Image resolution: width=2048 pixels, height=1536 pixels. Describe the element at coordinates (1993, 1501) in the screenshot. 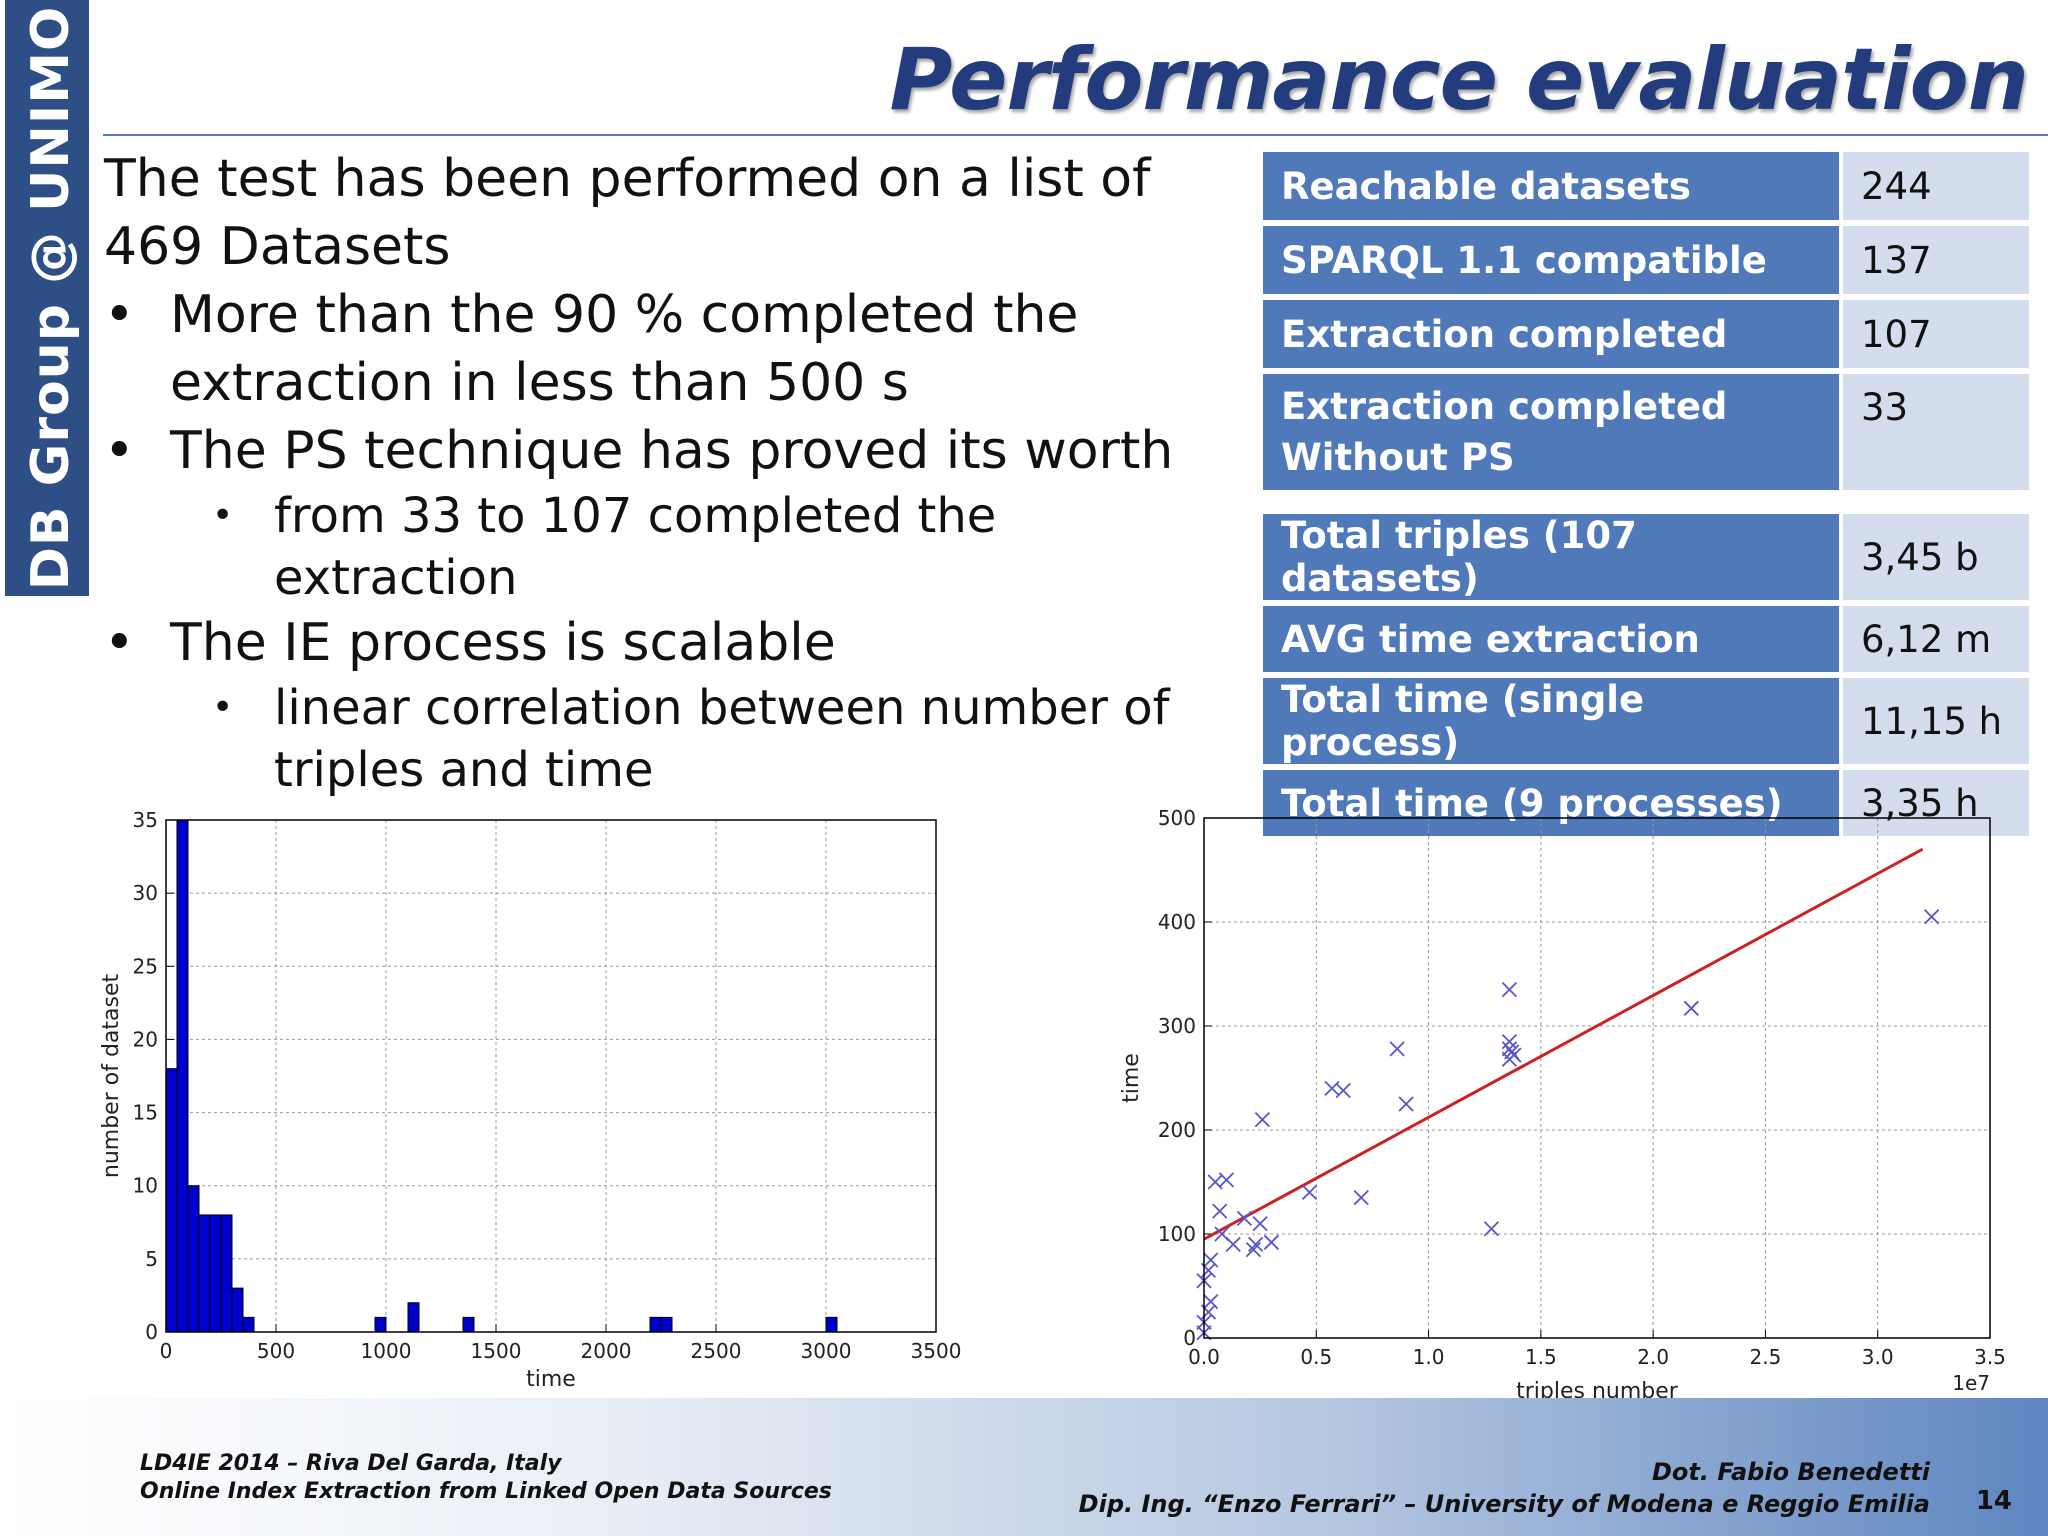

I see `page-number: 14` at that location.